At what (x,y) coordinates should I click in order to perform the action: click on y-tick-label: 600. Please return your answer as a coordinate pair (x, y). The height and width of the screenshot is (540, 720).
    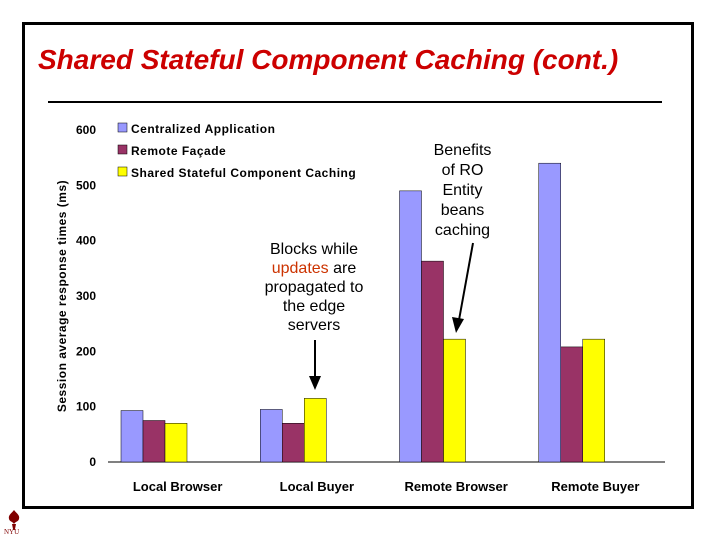
    Looking at the image, I should click on (86, 130).